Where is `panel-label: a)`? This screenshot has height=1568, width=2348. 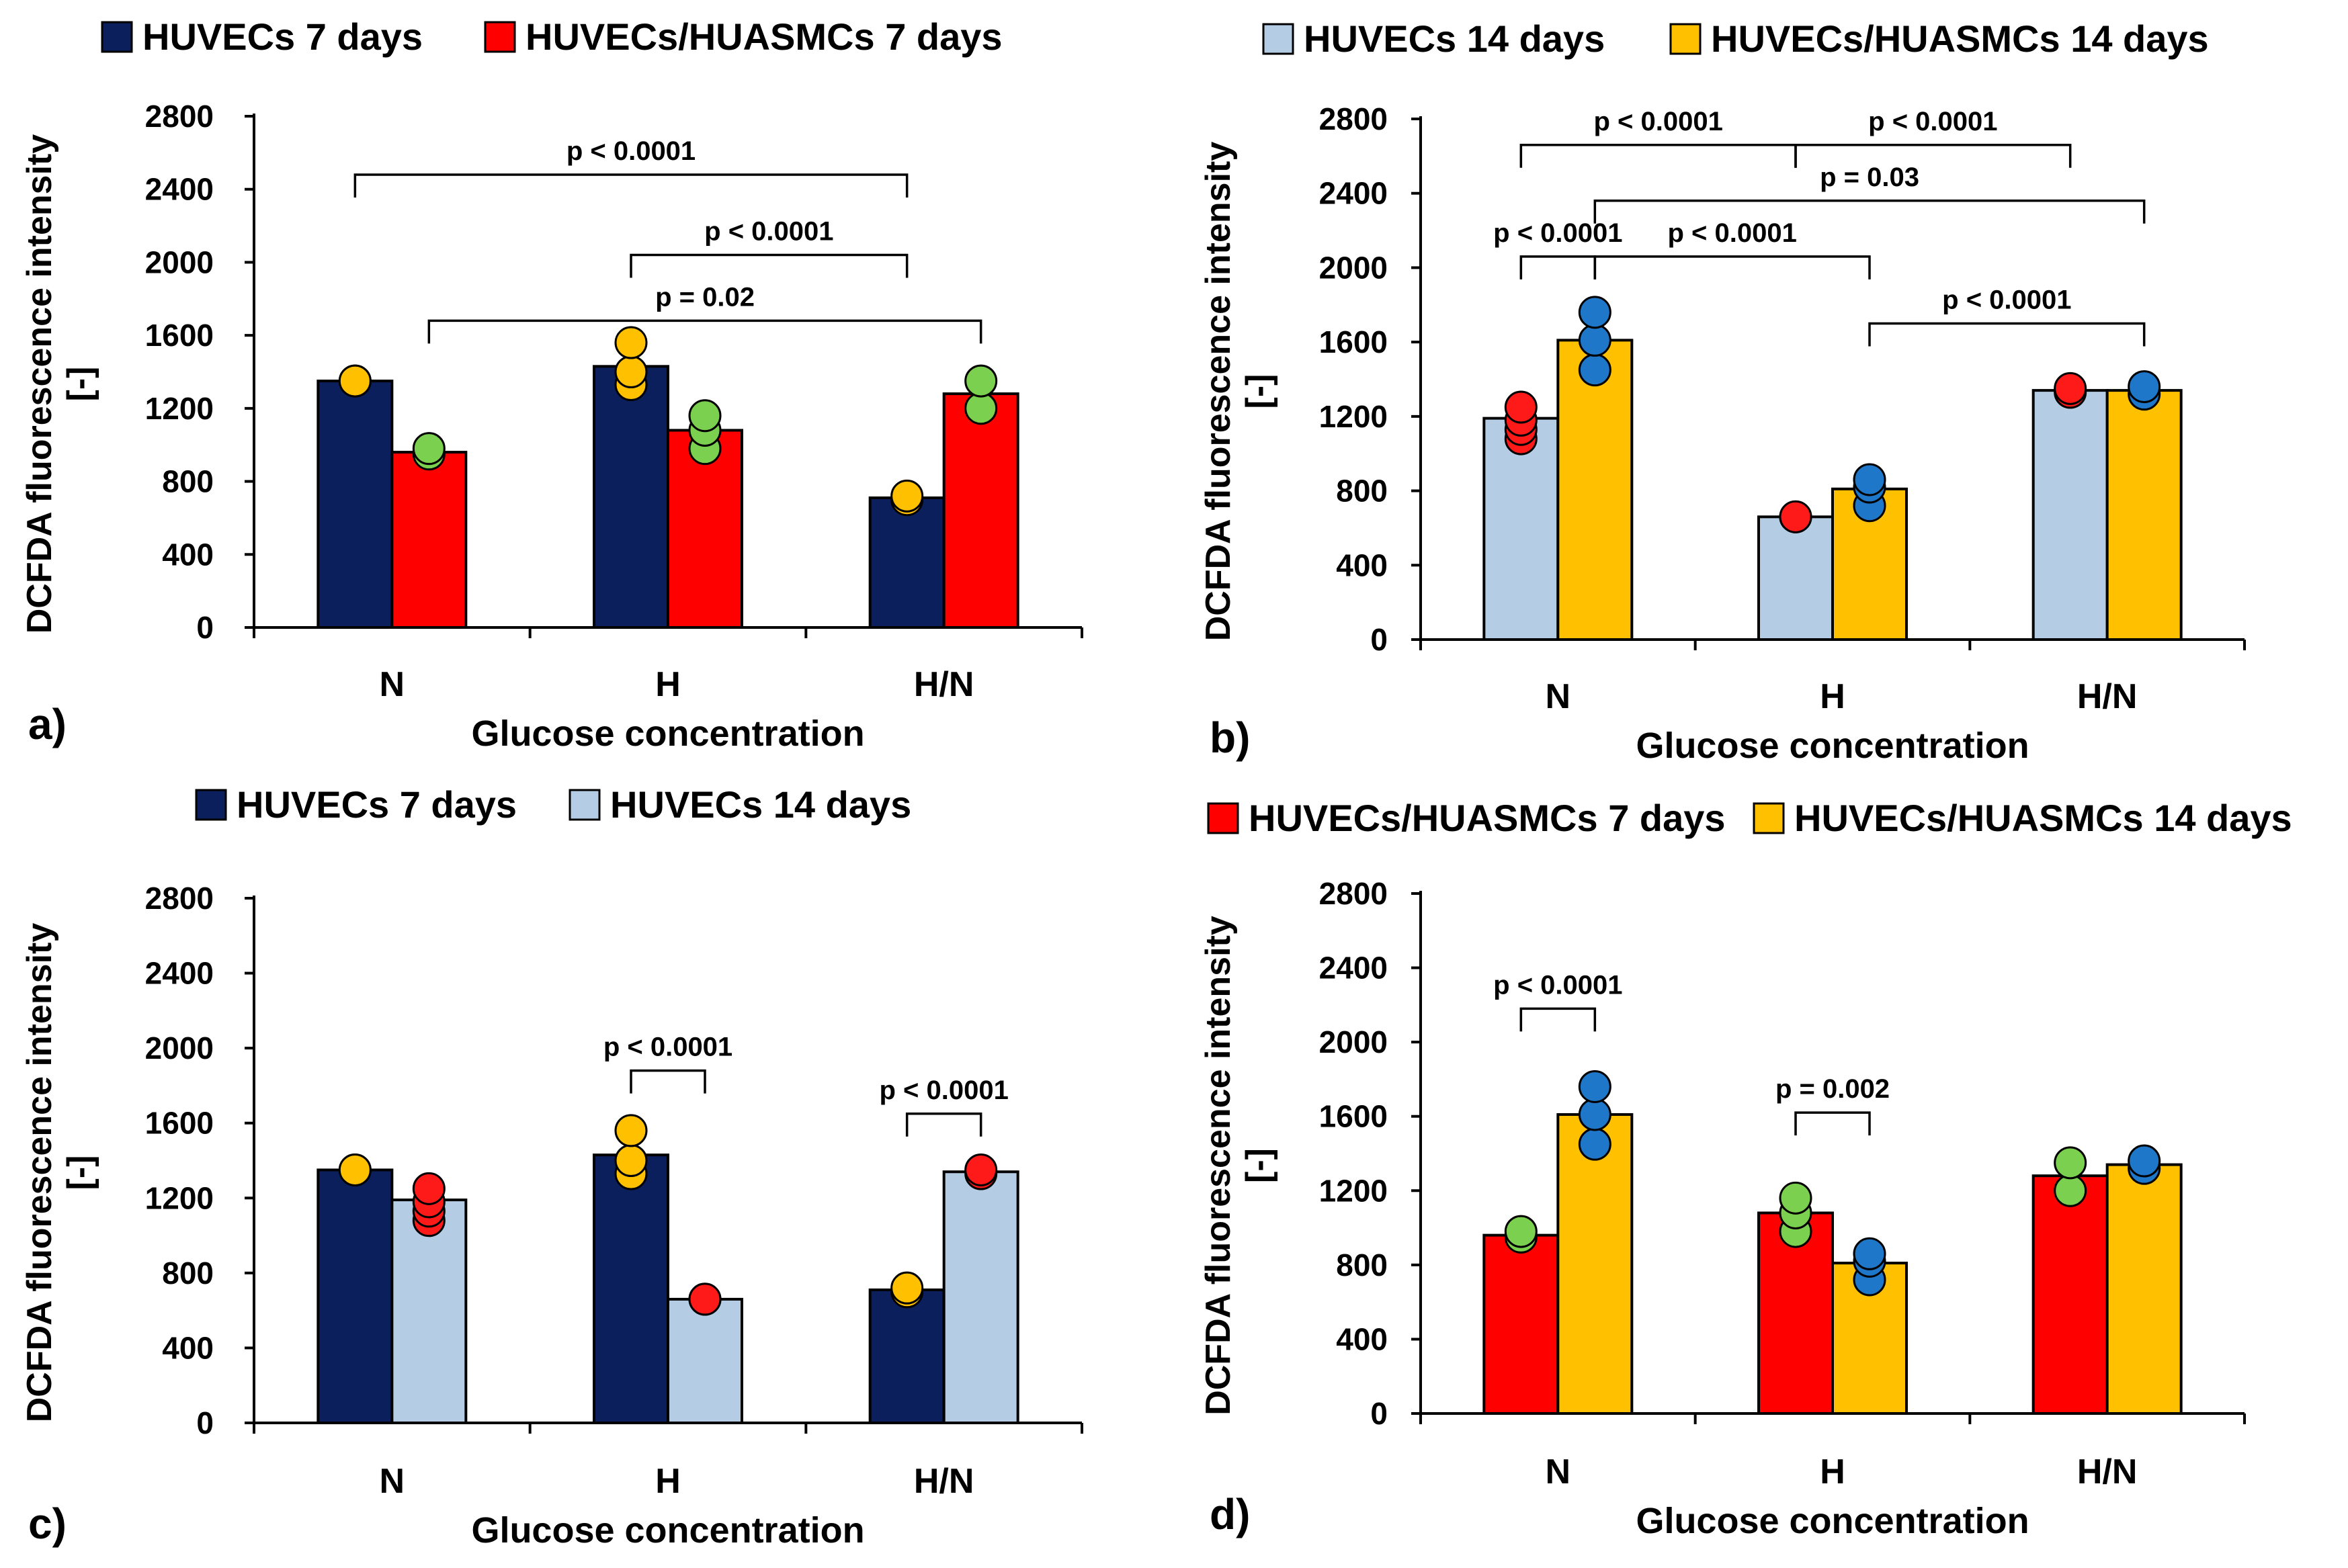
panel-label: a) is located at coordinates (47, 724).